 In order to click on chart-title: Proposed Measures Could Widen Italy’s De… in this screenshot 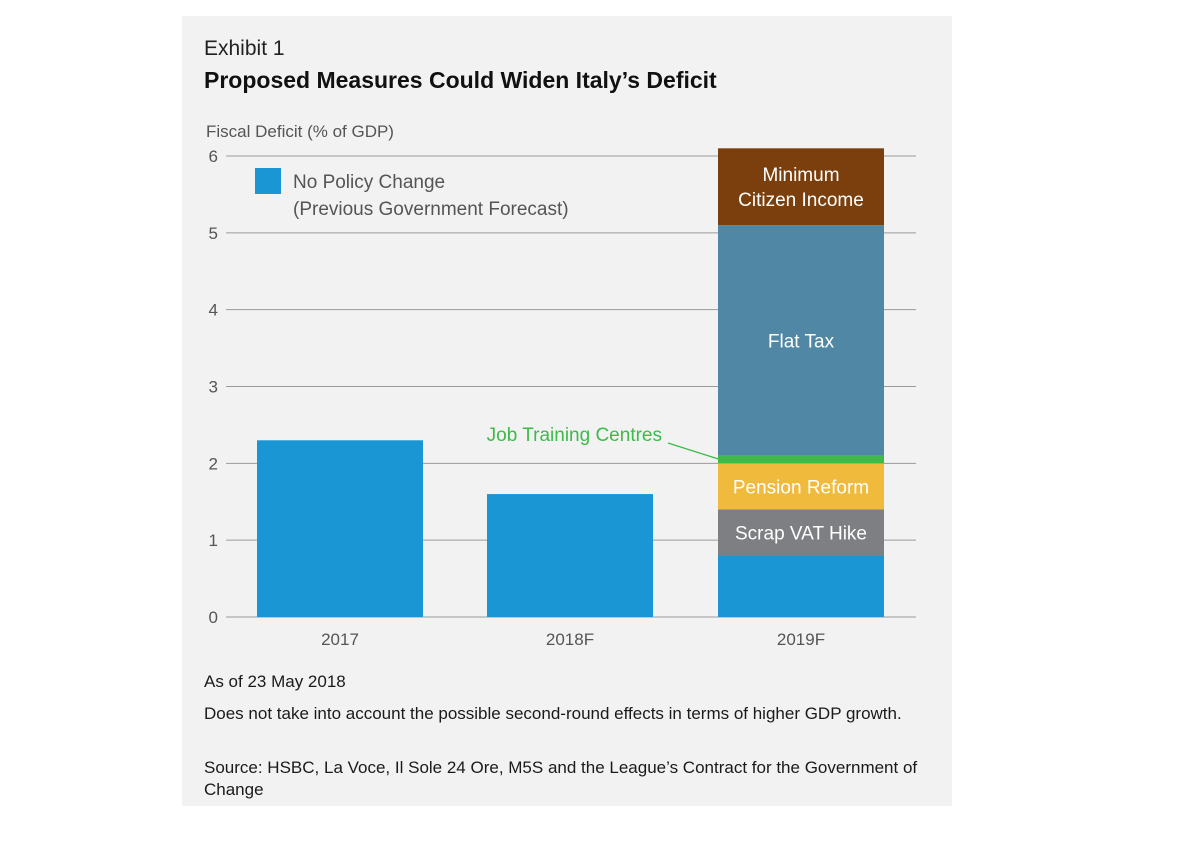, I will do `click(460, 80)`.